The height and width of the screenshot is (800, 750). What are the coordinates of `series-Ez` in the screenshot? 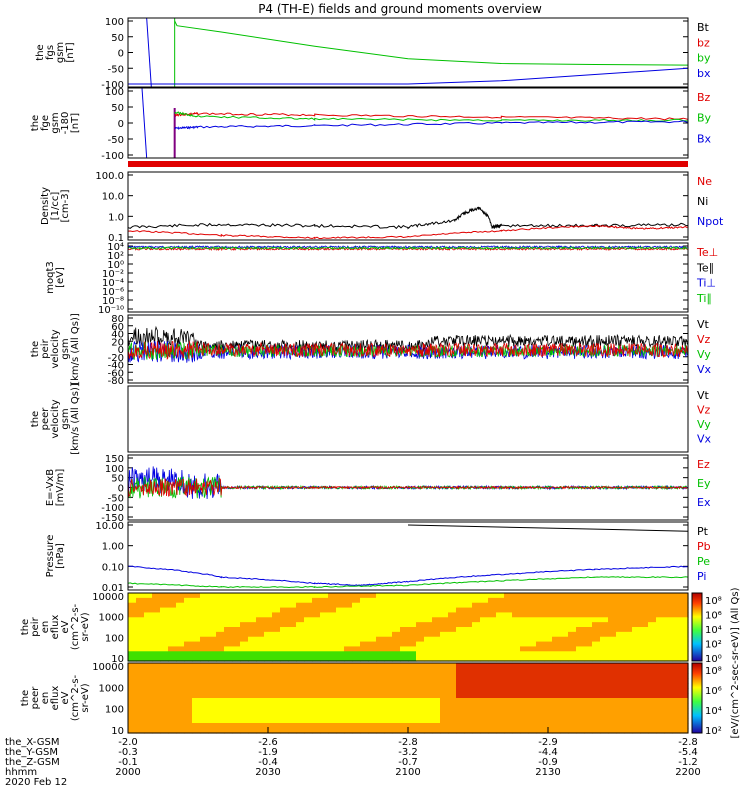 It's located at (407, 488).